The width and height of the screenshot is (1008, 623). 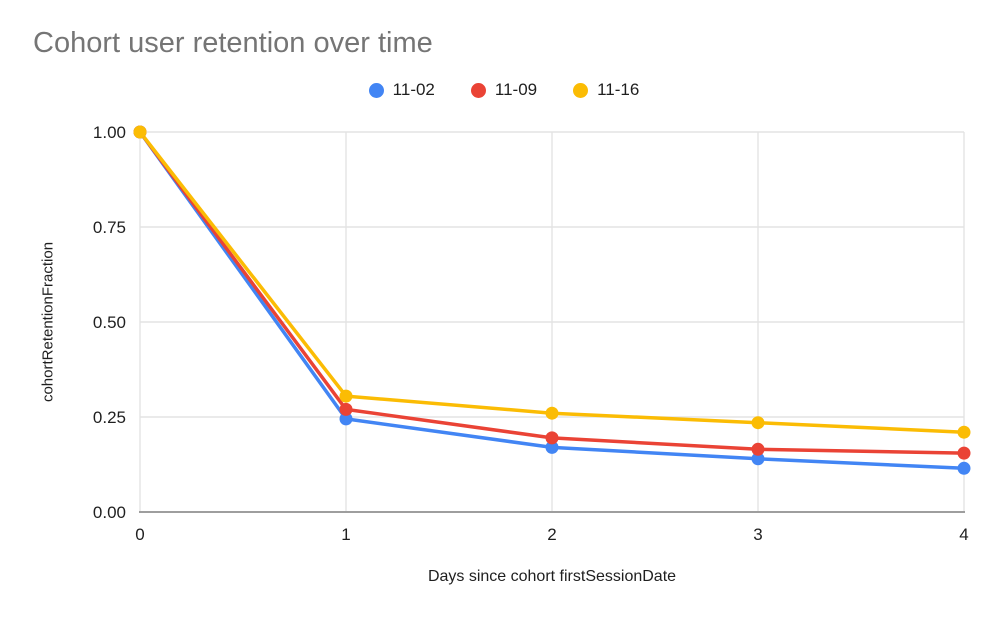 I want to click on y-tick-label: 0.75, so click(x=109, y=227).